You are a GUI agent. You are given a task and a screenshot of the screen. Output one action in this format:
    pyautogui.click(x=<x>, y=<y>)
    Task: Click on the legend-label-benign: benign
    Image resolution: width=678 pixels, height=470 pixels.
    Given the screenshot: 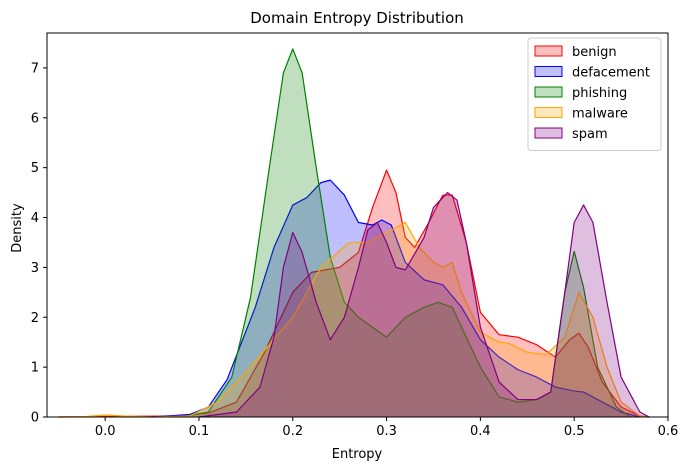 What is the action you would take?
    pyautogui.click(x=594, y=52)
    